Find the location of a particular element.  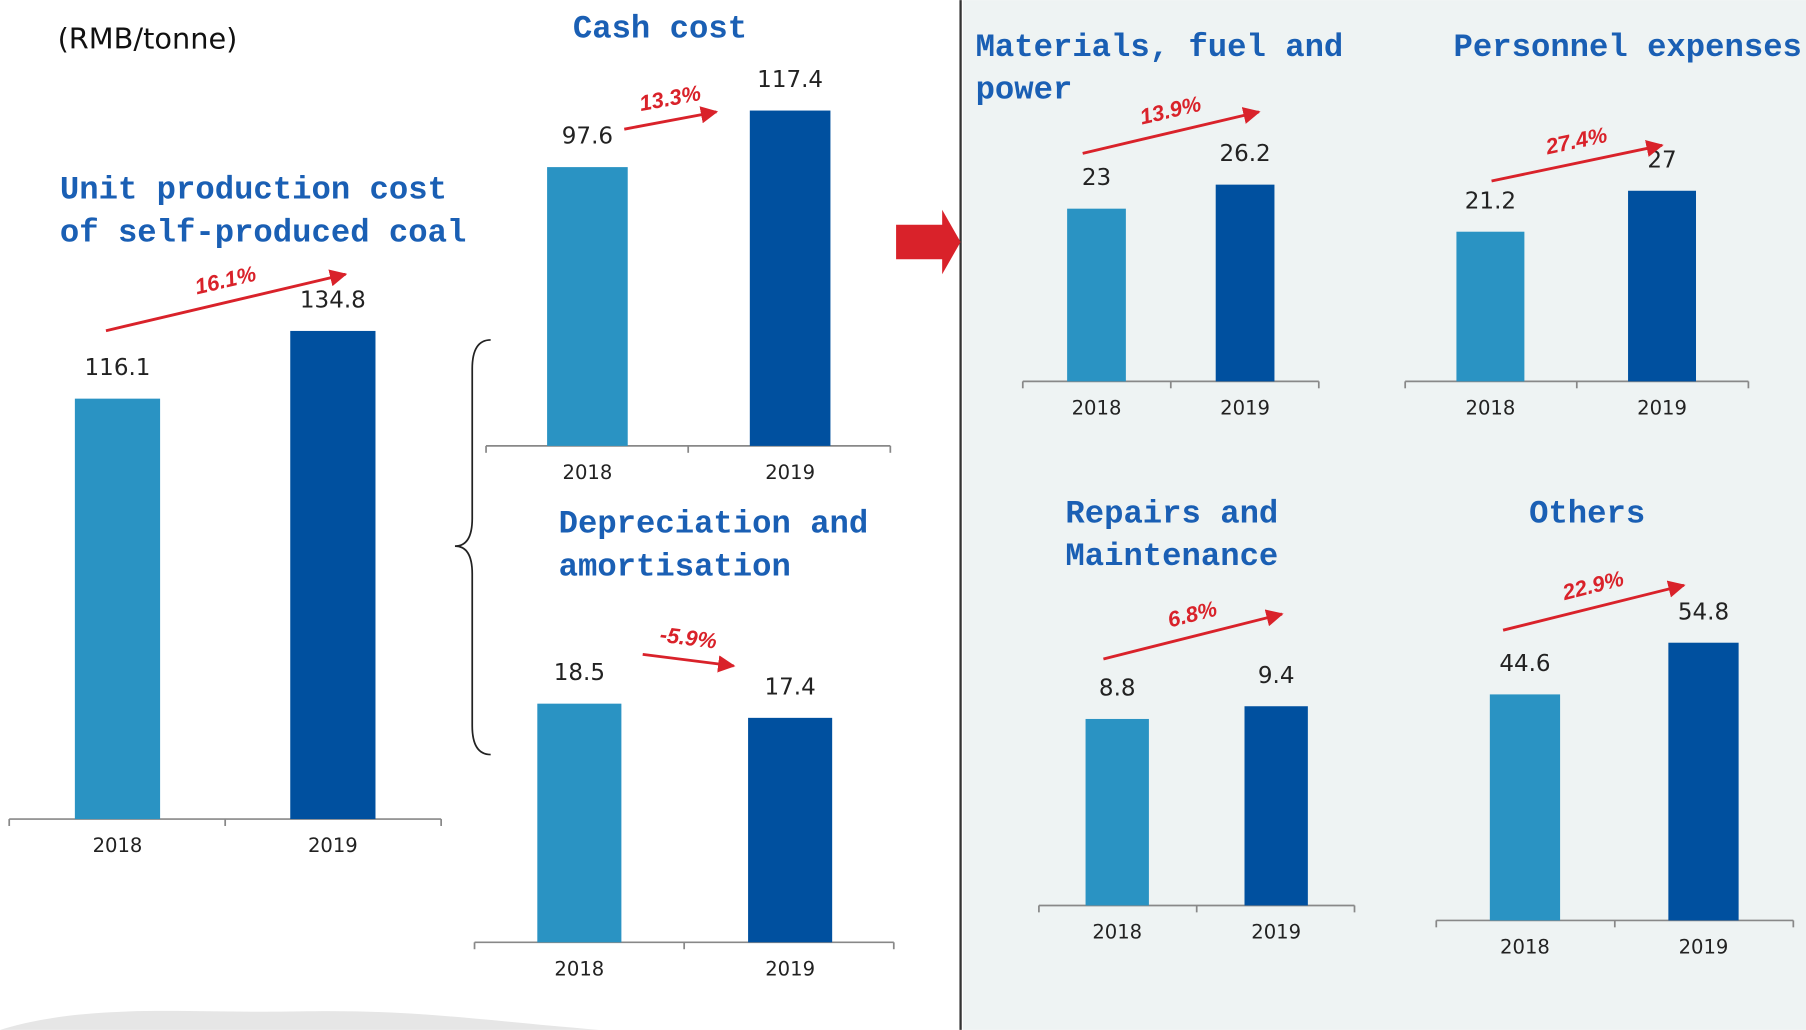

chart-title: power is located at coordinates (1024, 90).